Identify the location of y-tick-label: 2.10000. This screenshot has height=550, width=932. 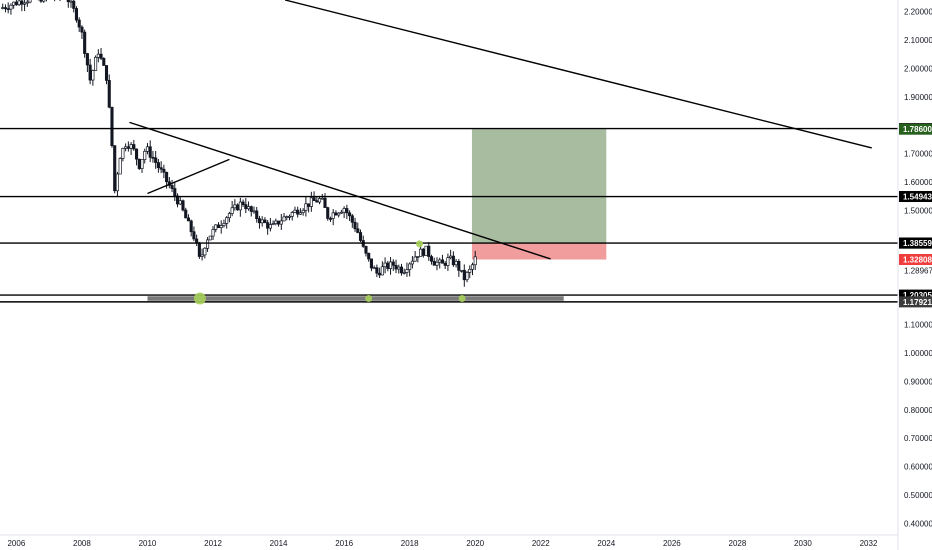
(918, 40).